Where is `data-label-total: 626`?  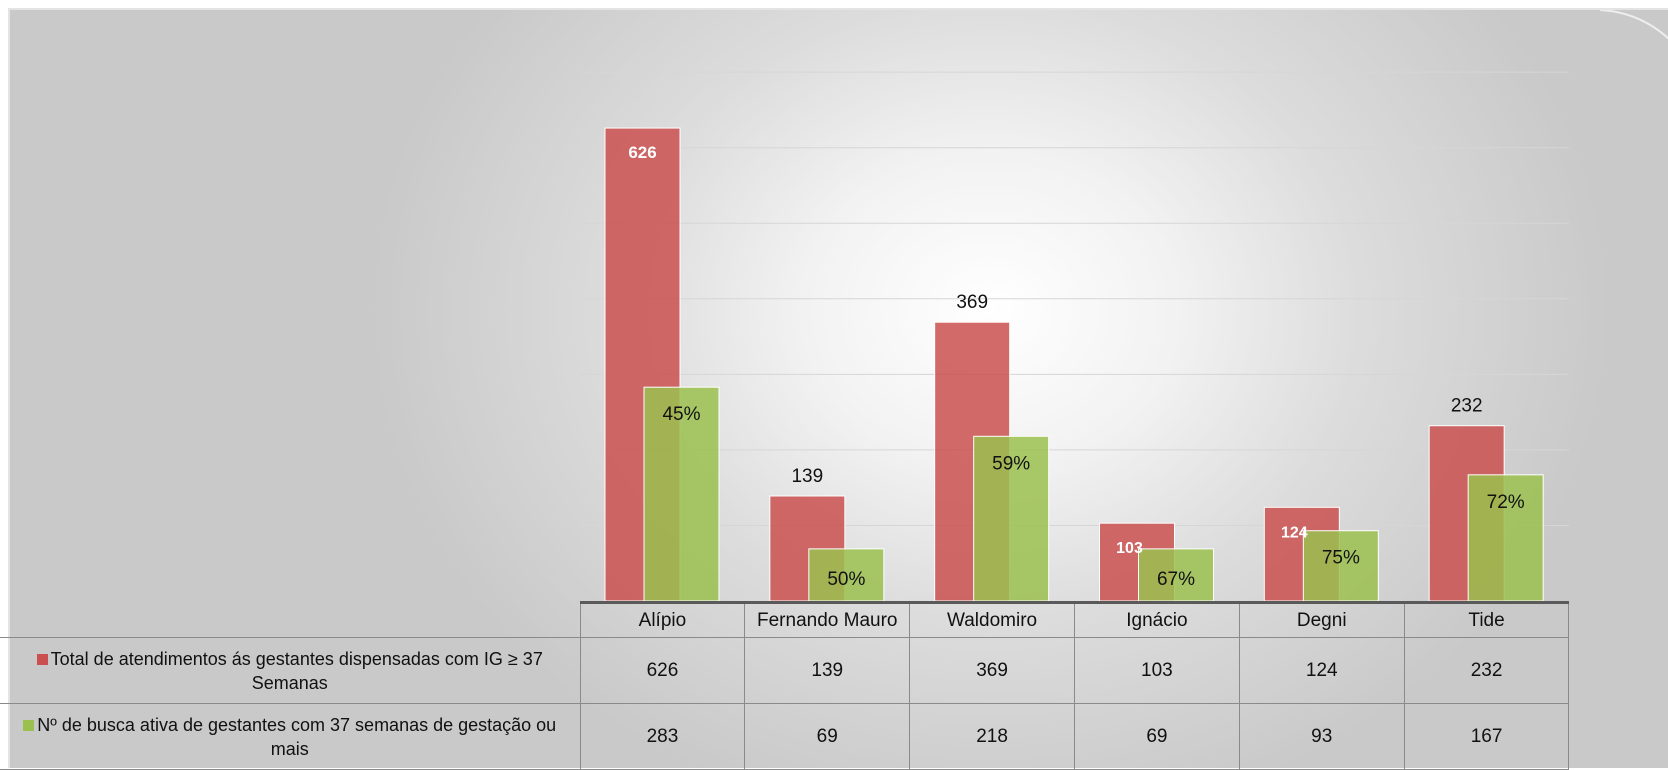
data-label-total: 626 is located at coordinates (642, 152).